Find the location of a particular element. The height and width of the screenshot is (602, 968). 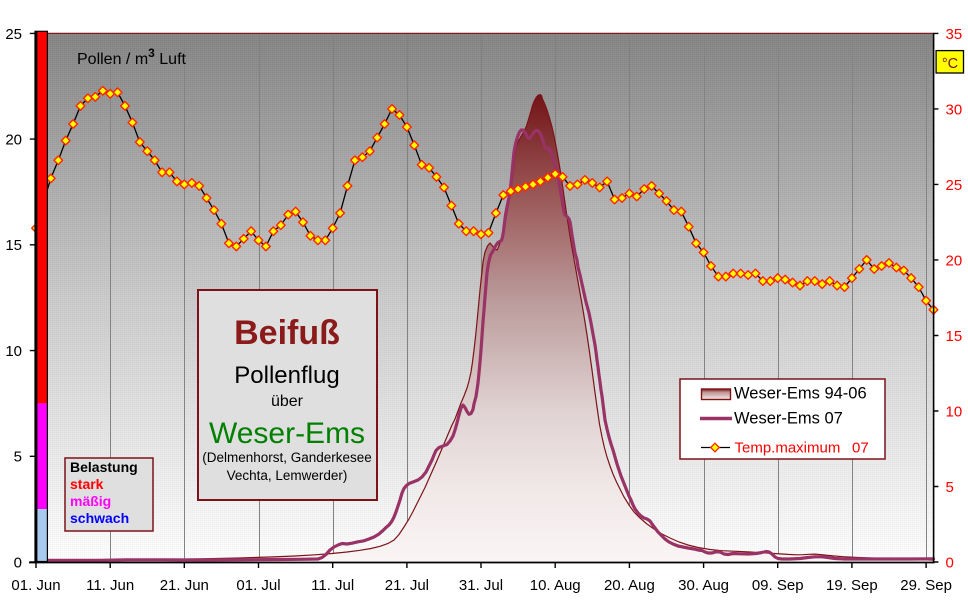

svg-text: stark is located at coordinates (87, 484).